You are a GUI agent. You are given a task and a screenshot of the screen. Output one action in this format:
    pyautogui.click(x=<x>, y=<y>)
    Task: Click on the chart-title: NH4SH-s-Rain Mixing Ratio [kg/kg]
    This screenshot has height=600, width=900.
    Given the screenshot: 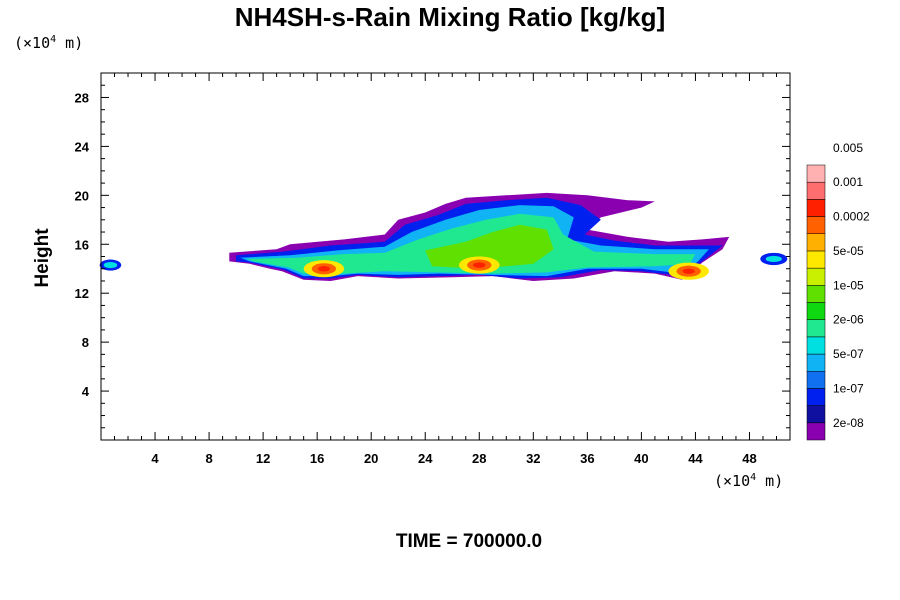 What is the action you would take?
    pyautogui.click(x=450, y=17)
    